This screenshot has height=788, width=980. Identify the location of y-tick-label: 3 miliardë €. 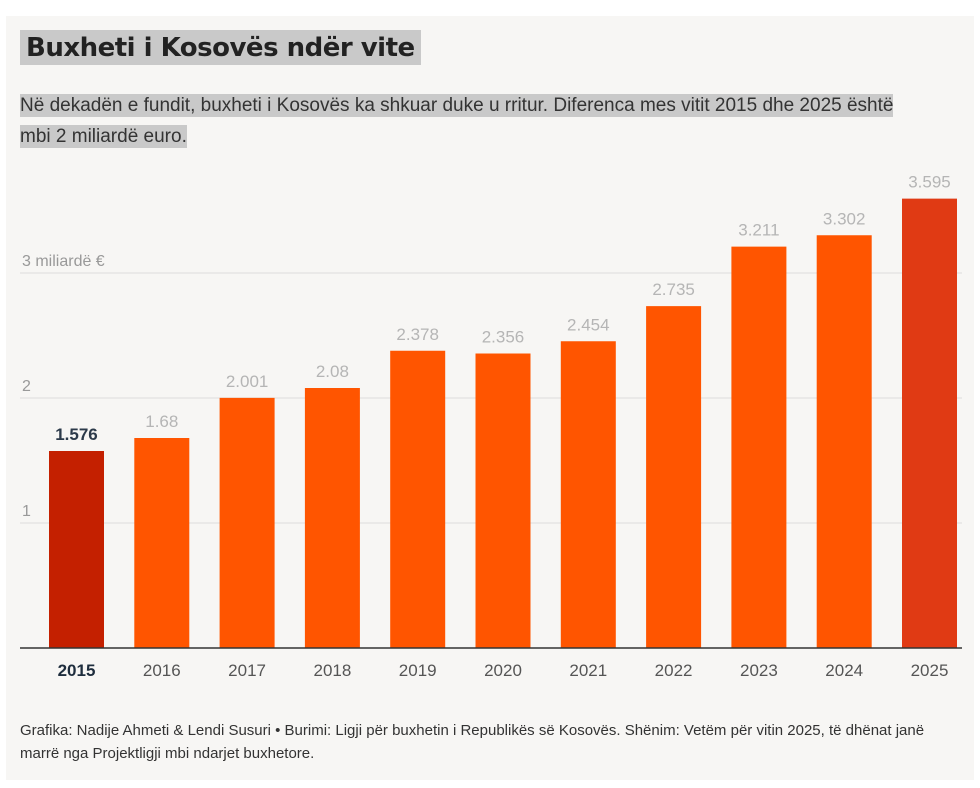
(63, 261).